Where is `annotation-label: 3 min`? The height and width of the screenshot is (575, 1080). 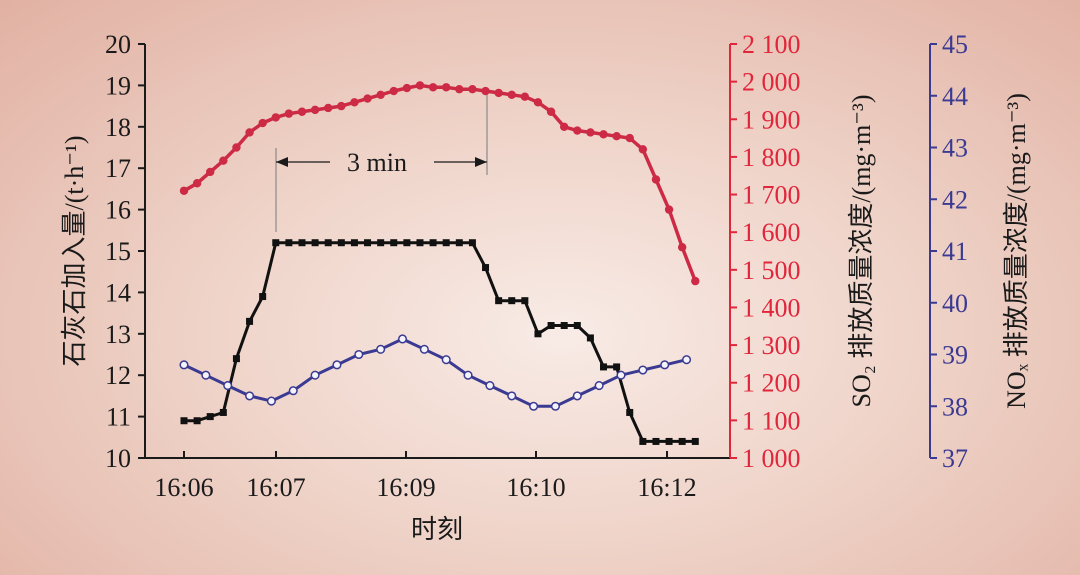
annotation-label: 3 min is located at coordinates (377, 162).